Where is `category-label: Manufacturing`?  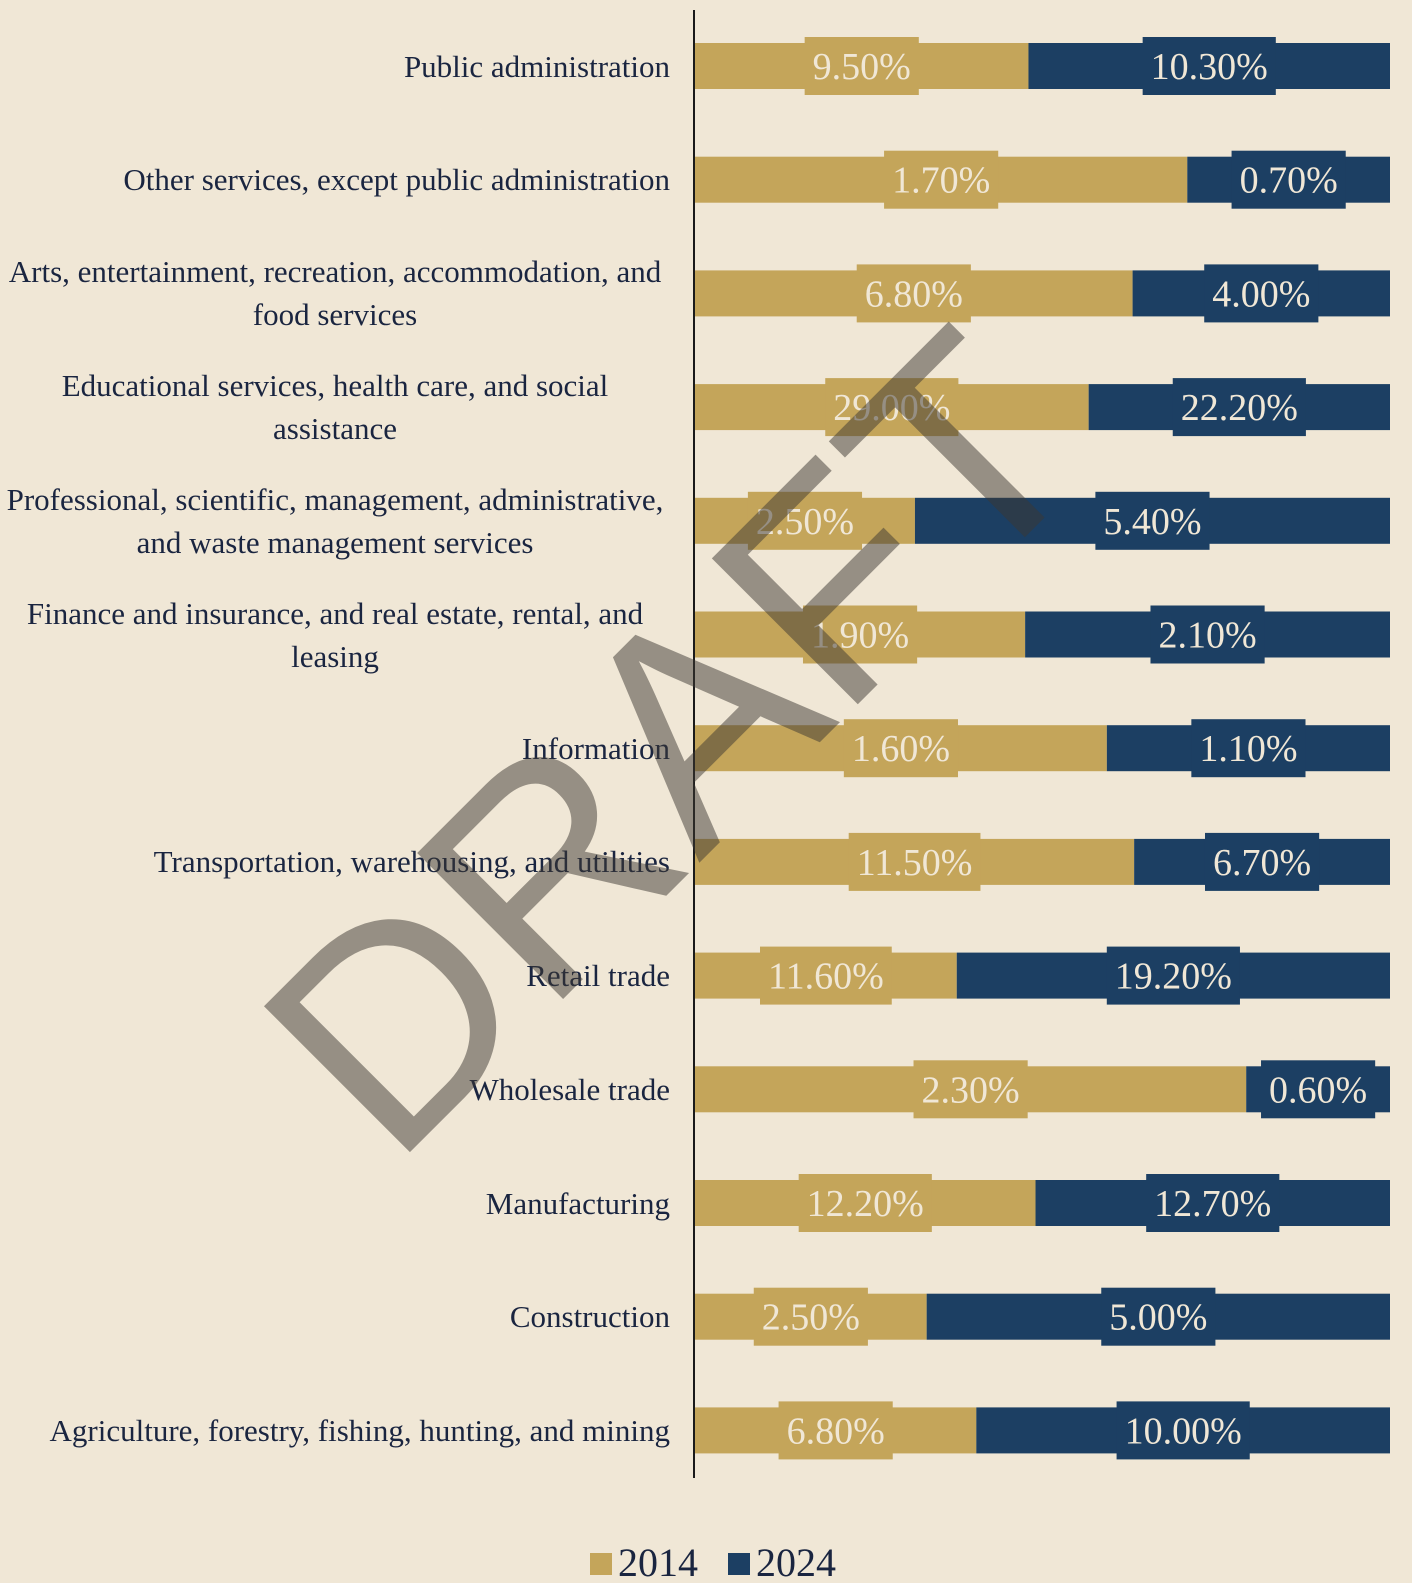 category-label: Manufacturing is located at coordinates (577, 1203).